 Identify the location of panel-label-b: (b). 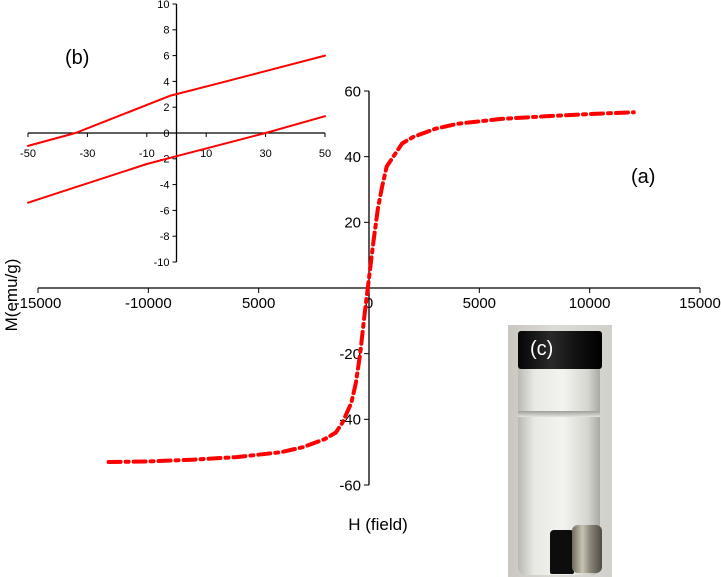
(77, 58).